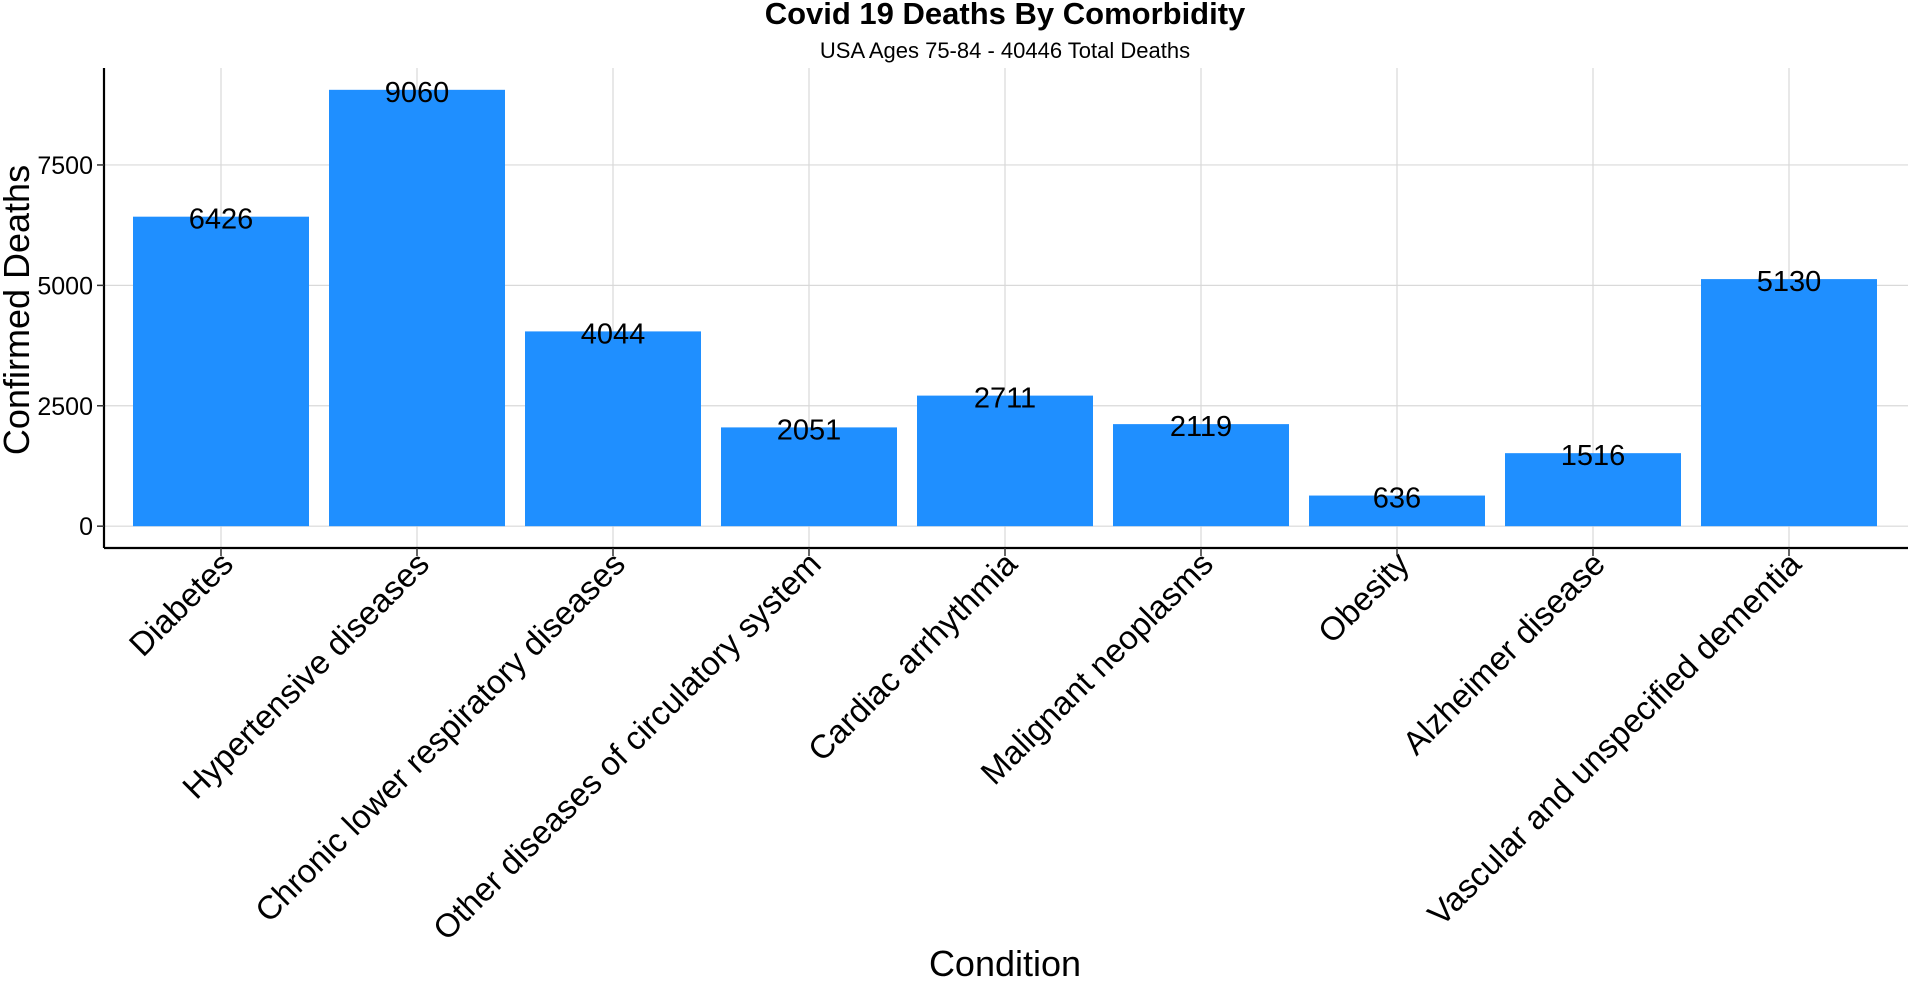 The width and height of the screenshot is (1908, 986). Describe the element at coordinates (1005, 963) in the screenshot. I see `x-axis-title: Condition` at that location.